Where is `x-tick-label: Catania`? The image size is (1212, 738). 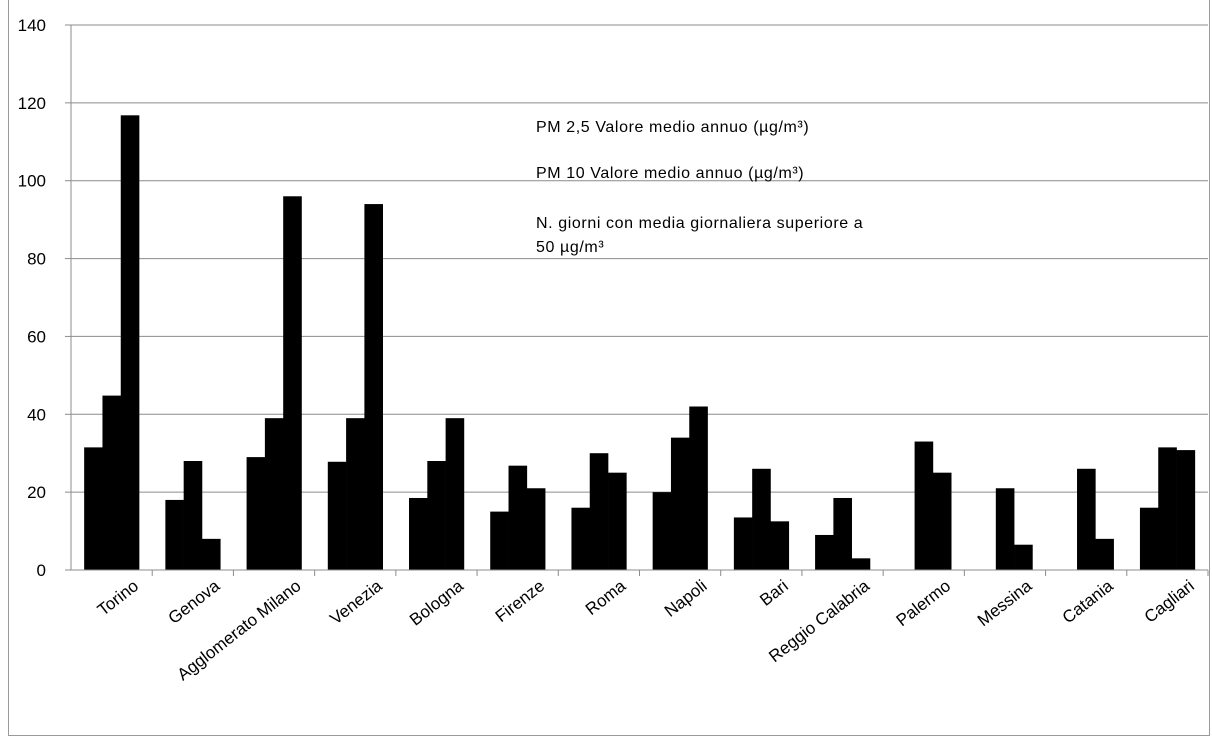
x-tick-label: Catania is located at coordinates (1088, 601).